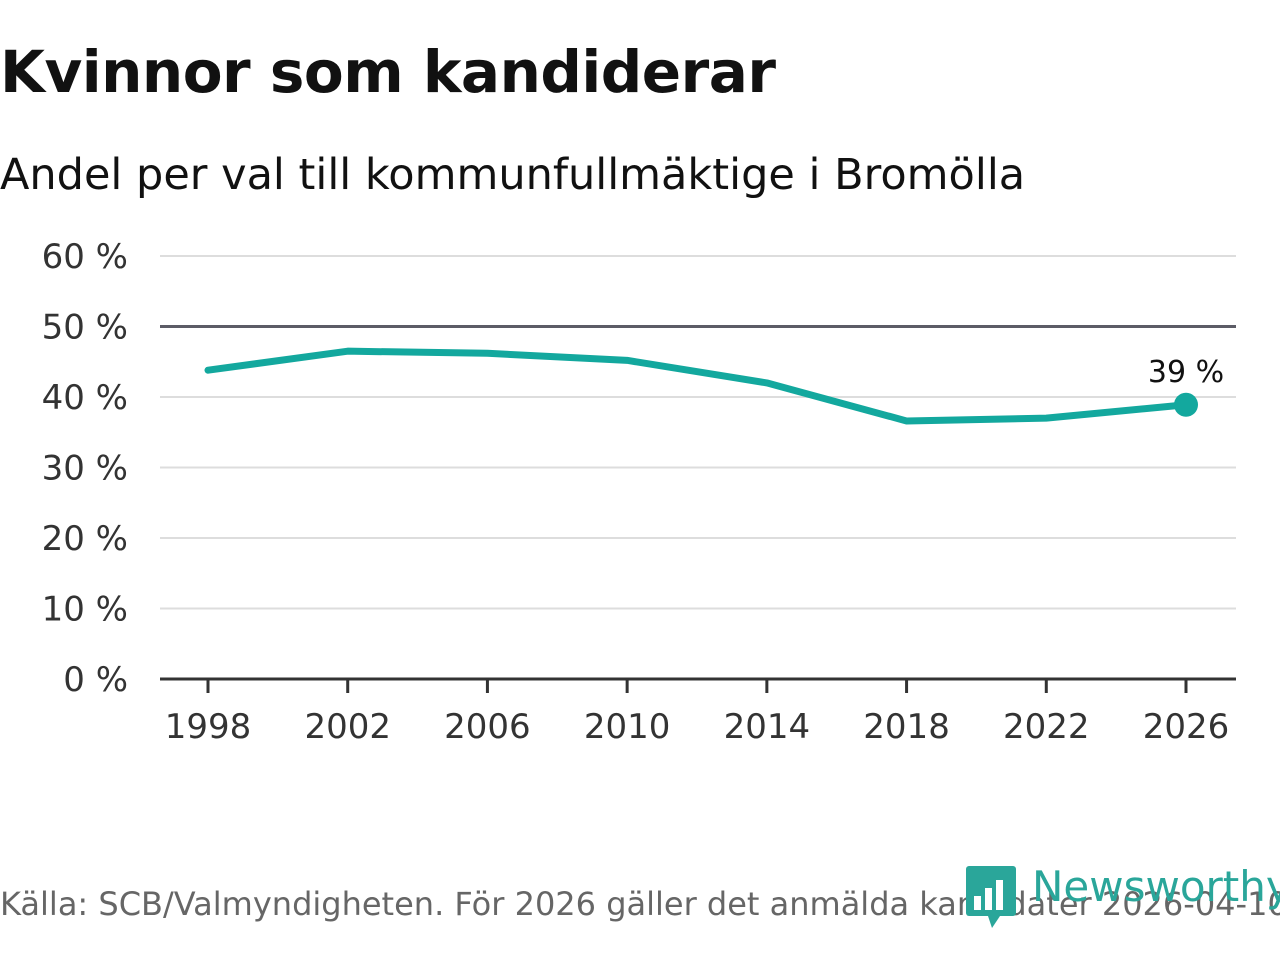 The image size is (1280, 960). I want to click on newsworthy-logo: Newsworthy, so click(1123, 895).